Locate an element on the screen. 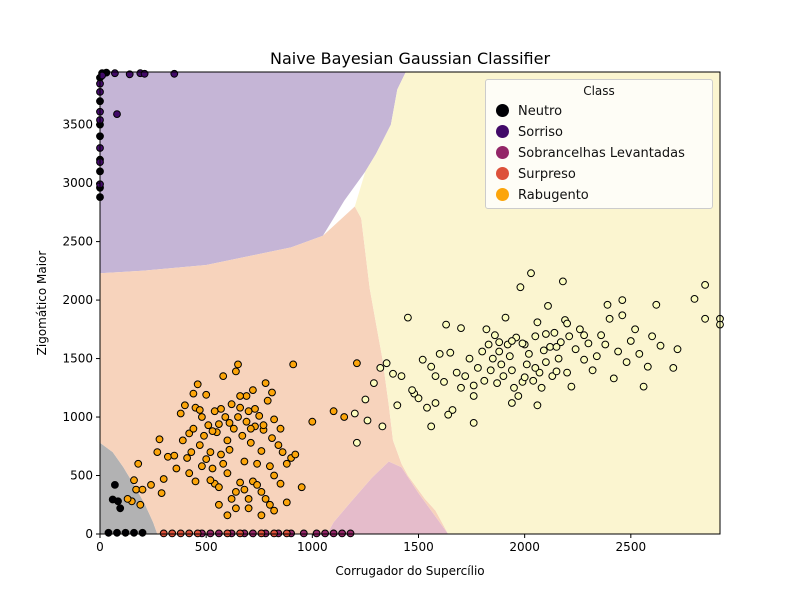 The image size is (800, 600). legend-item-neutro: Neutro is located at coordinates (529, 113).